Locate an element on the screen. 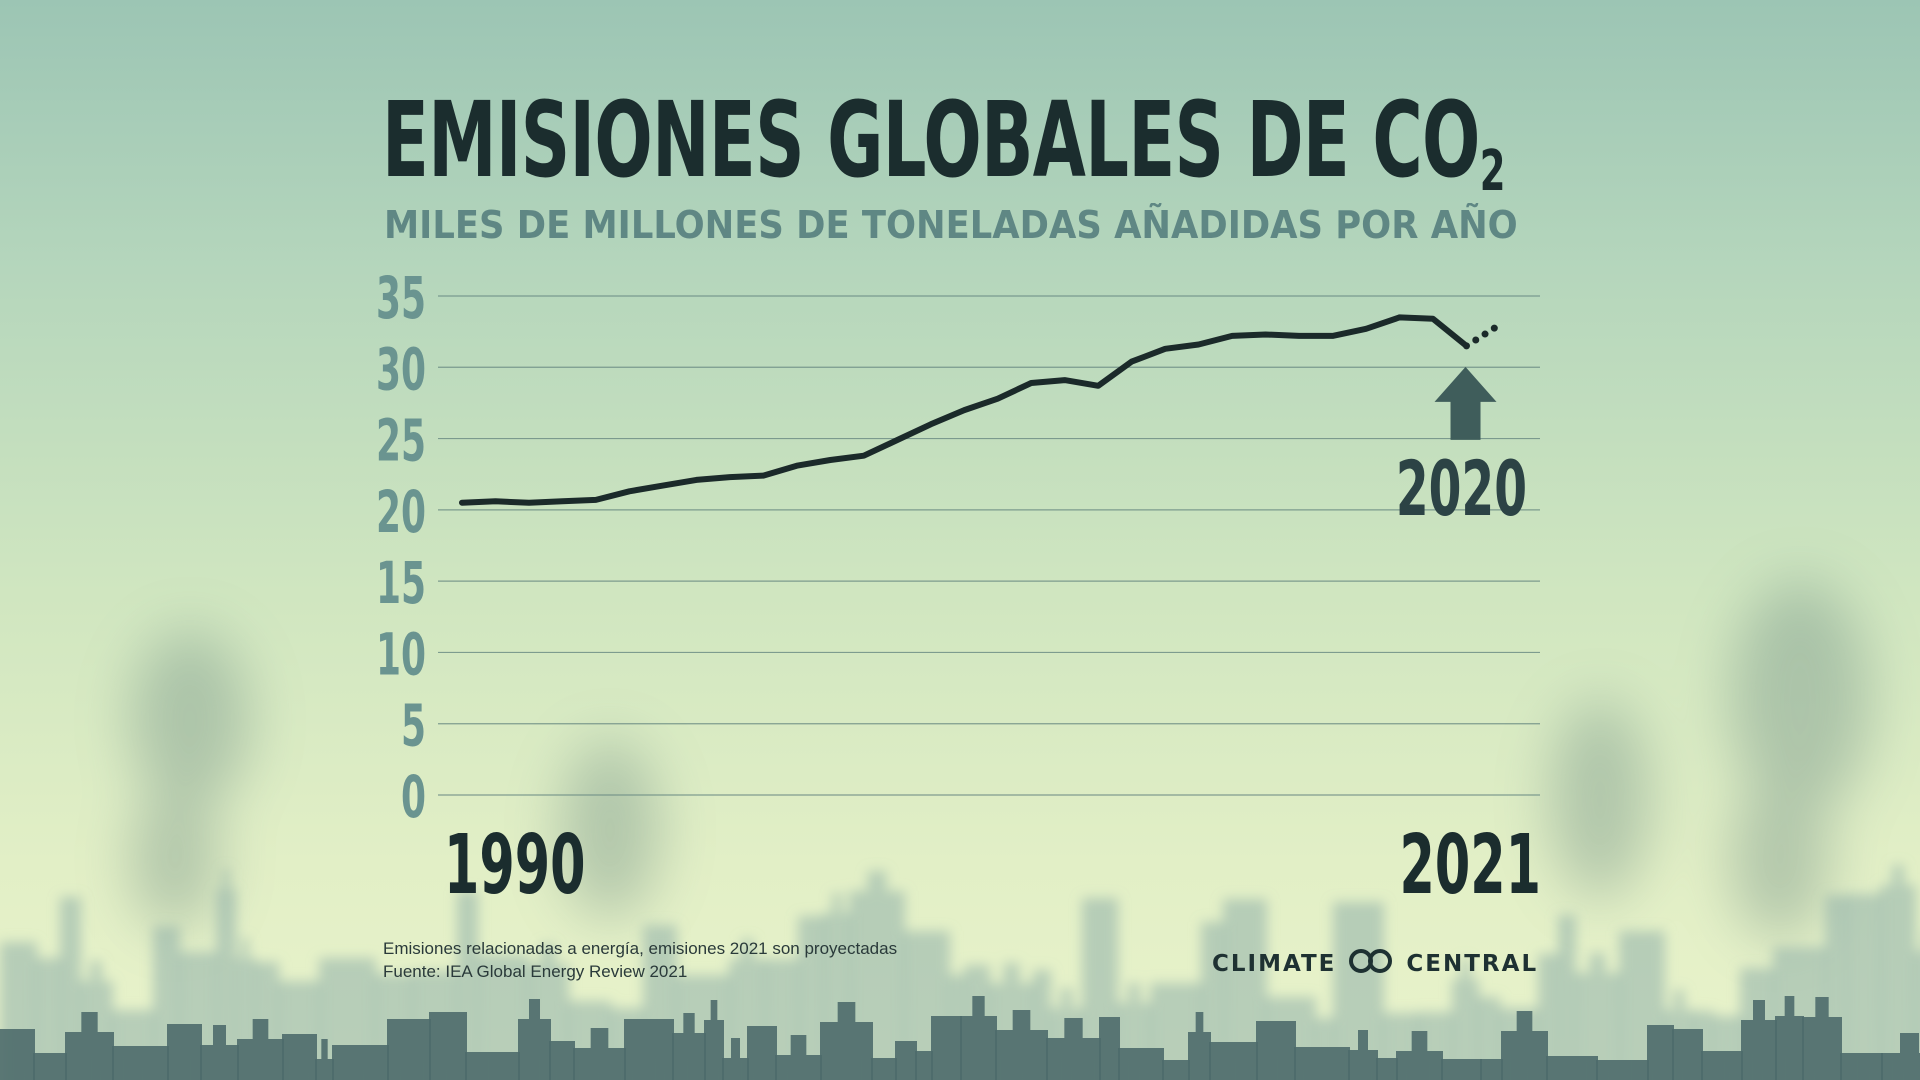  y-tick-label-35: 35 is located at coordinates (401, 298).